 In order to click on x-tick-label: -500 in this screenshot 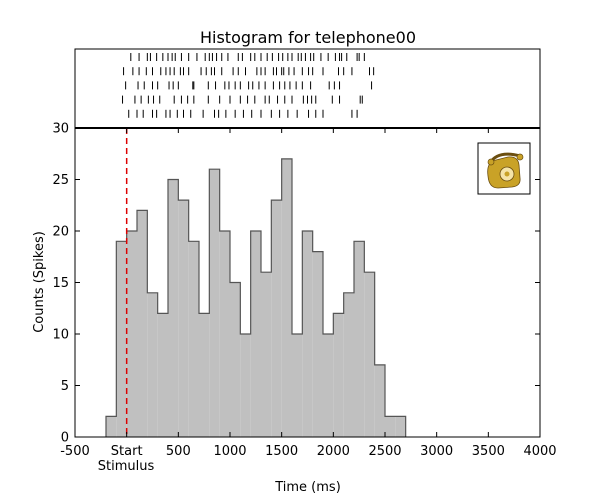, I will do `click(75, 451)`.